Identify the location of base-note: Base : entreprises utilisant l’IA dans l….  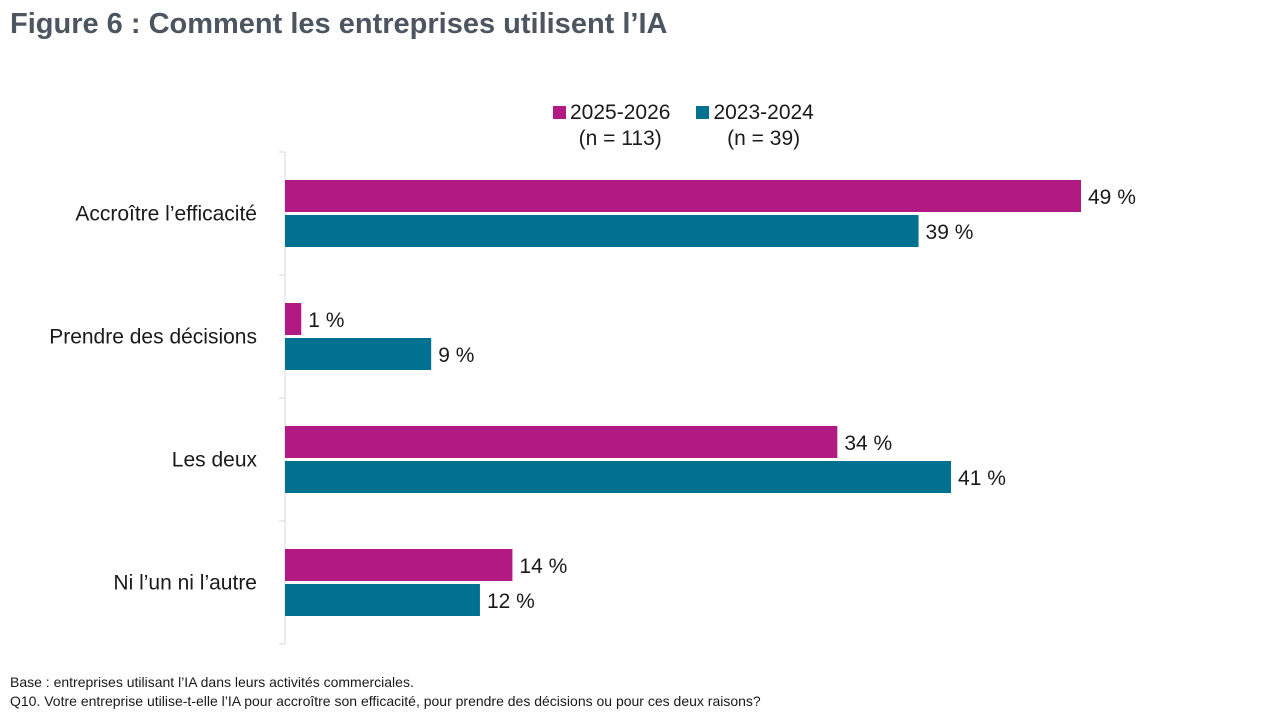
(212, 682).